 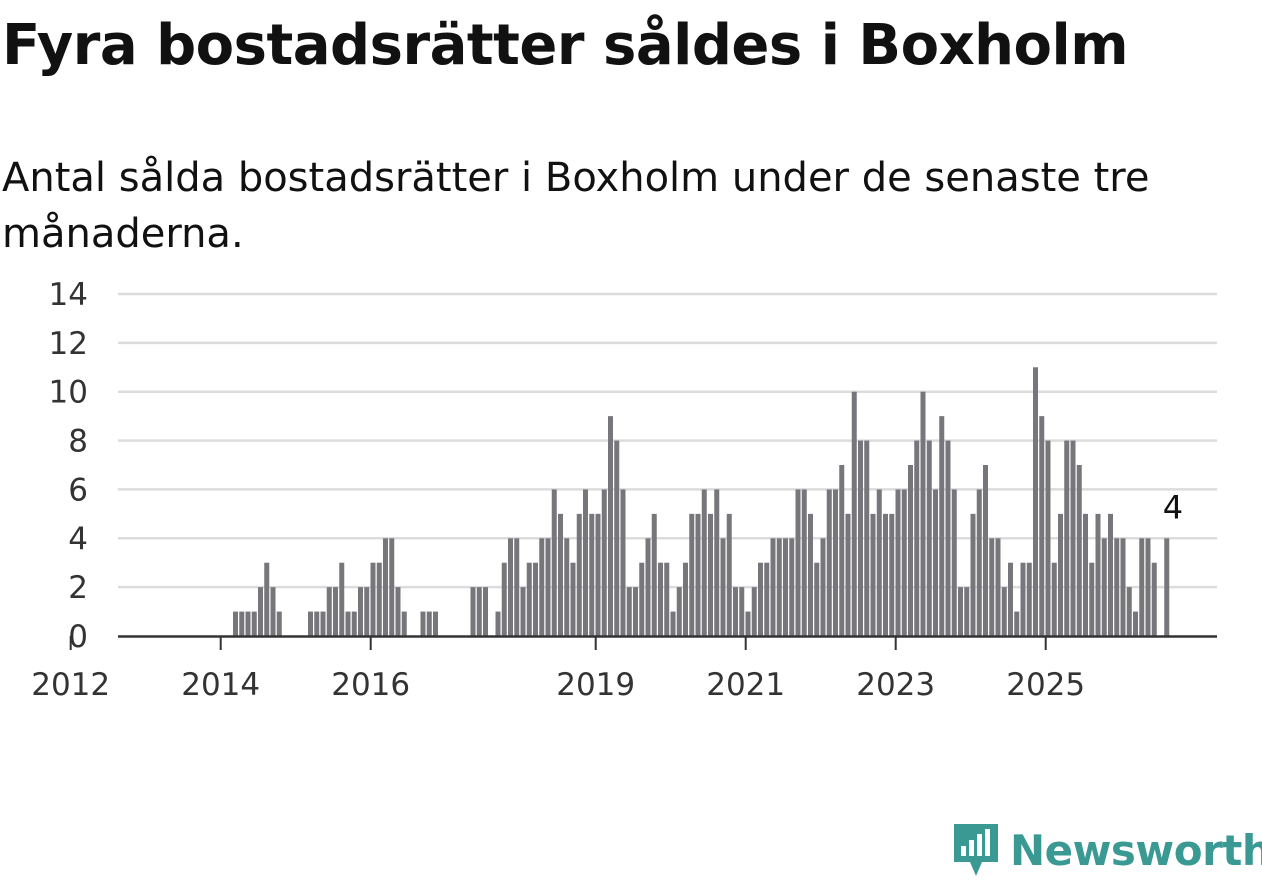 What do you see at coordinates (1136, 850) in the screenshot?
I see `brand-name: Newsworthy` at bounding box center [1136, 850].